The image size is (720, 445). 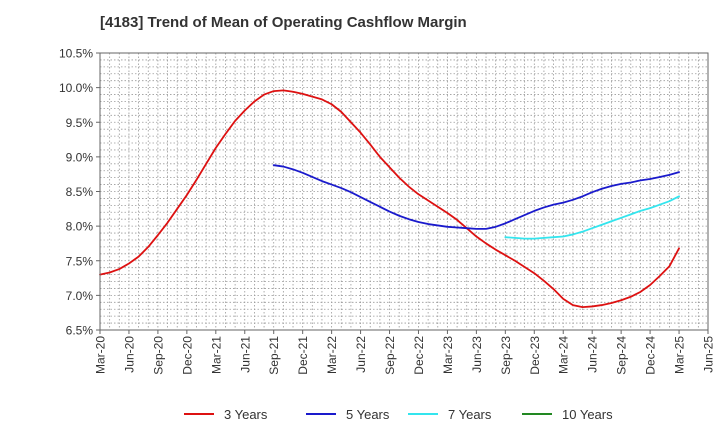 I want to click on legend-label-10-years: 10 Years, so click(x=587, y=414).